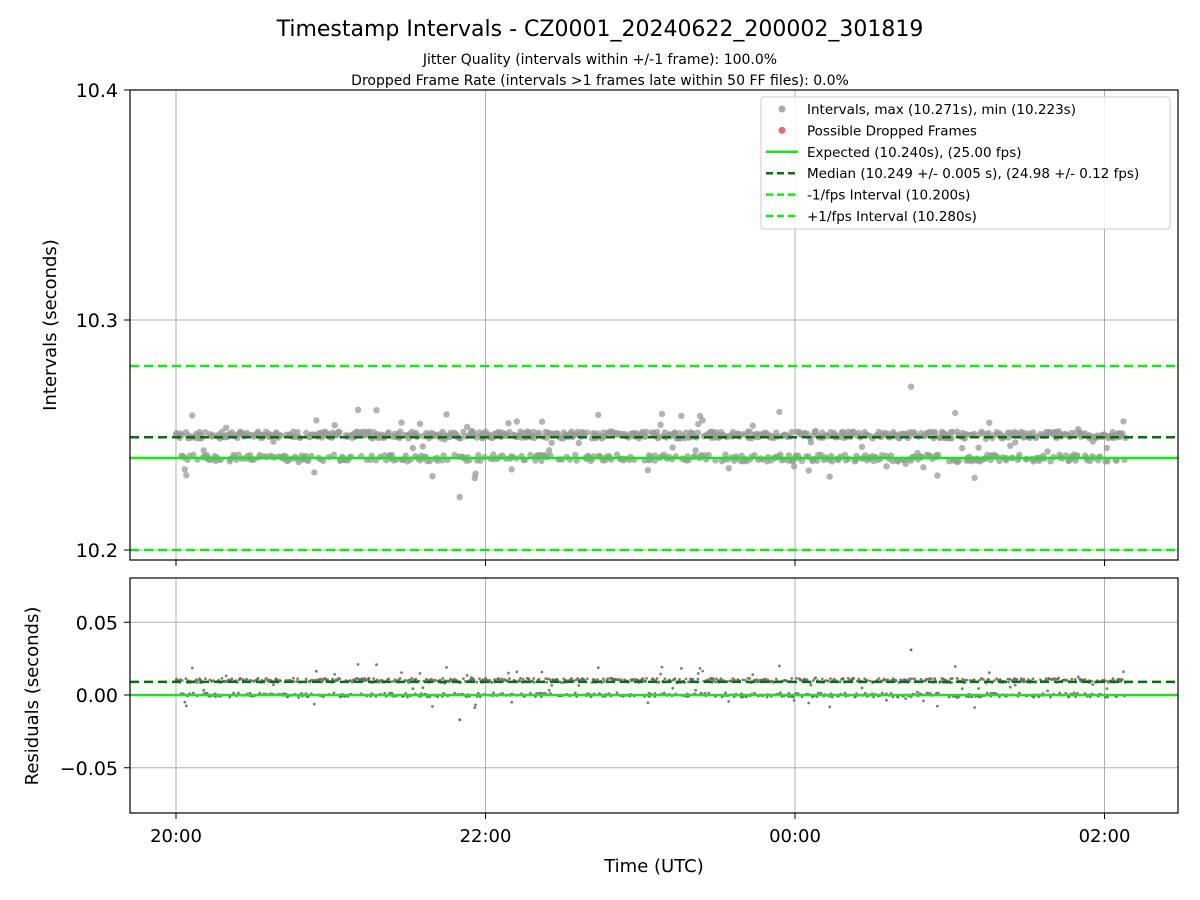 The width and height of the screenshot is (1200, 900). What do you see at coordinates (941, 110) in the screenshot?
I see `legend-label: Intervals, max (10.271s), min (10.223s)` at bounding box center [941, 110].